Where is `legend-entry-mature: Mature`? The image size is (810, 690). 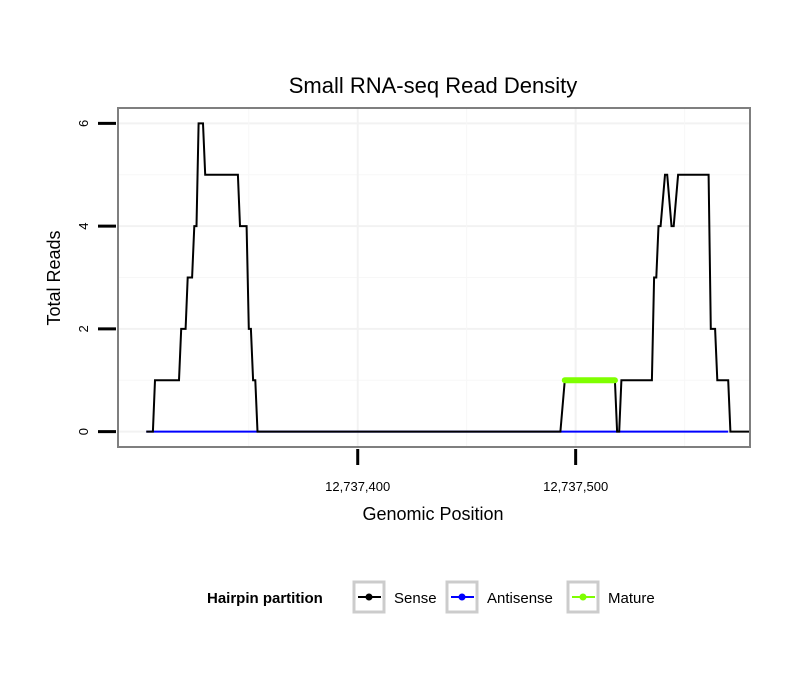
legend-entry-mature: Mature is located at coordinates (610, 597).